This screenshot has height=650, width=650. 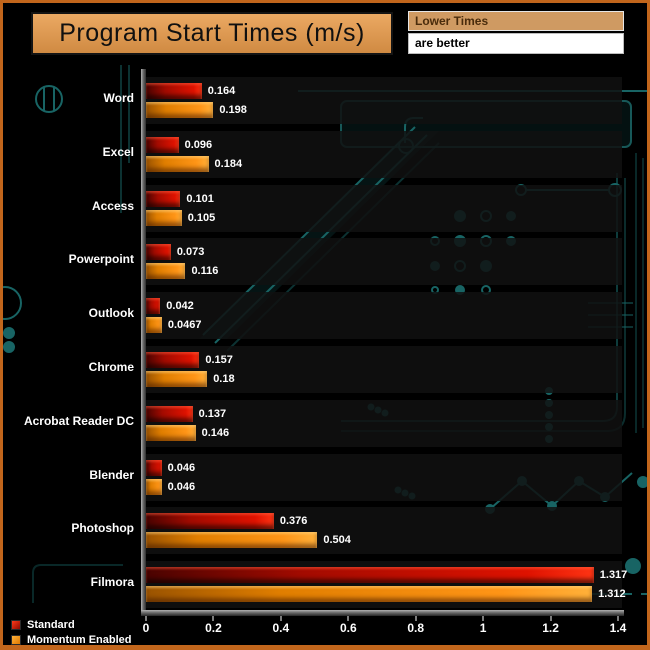 What do you see at coordinates (384, 262) in the screenshot?
I see `row-band: 0.073 0.116` at bounding box center [384, 262].